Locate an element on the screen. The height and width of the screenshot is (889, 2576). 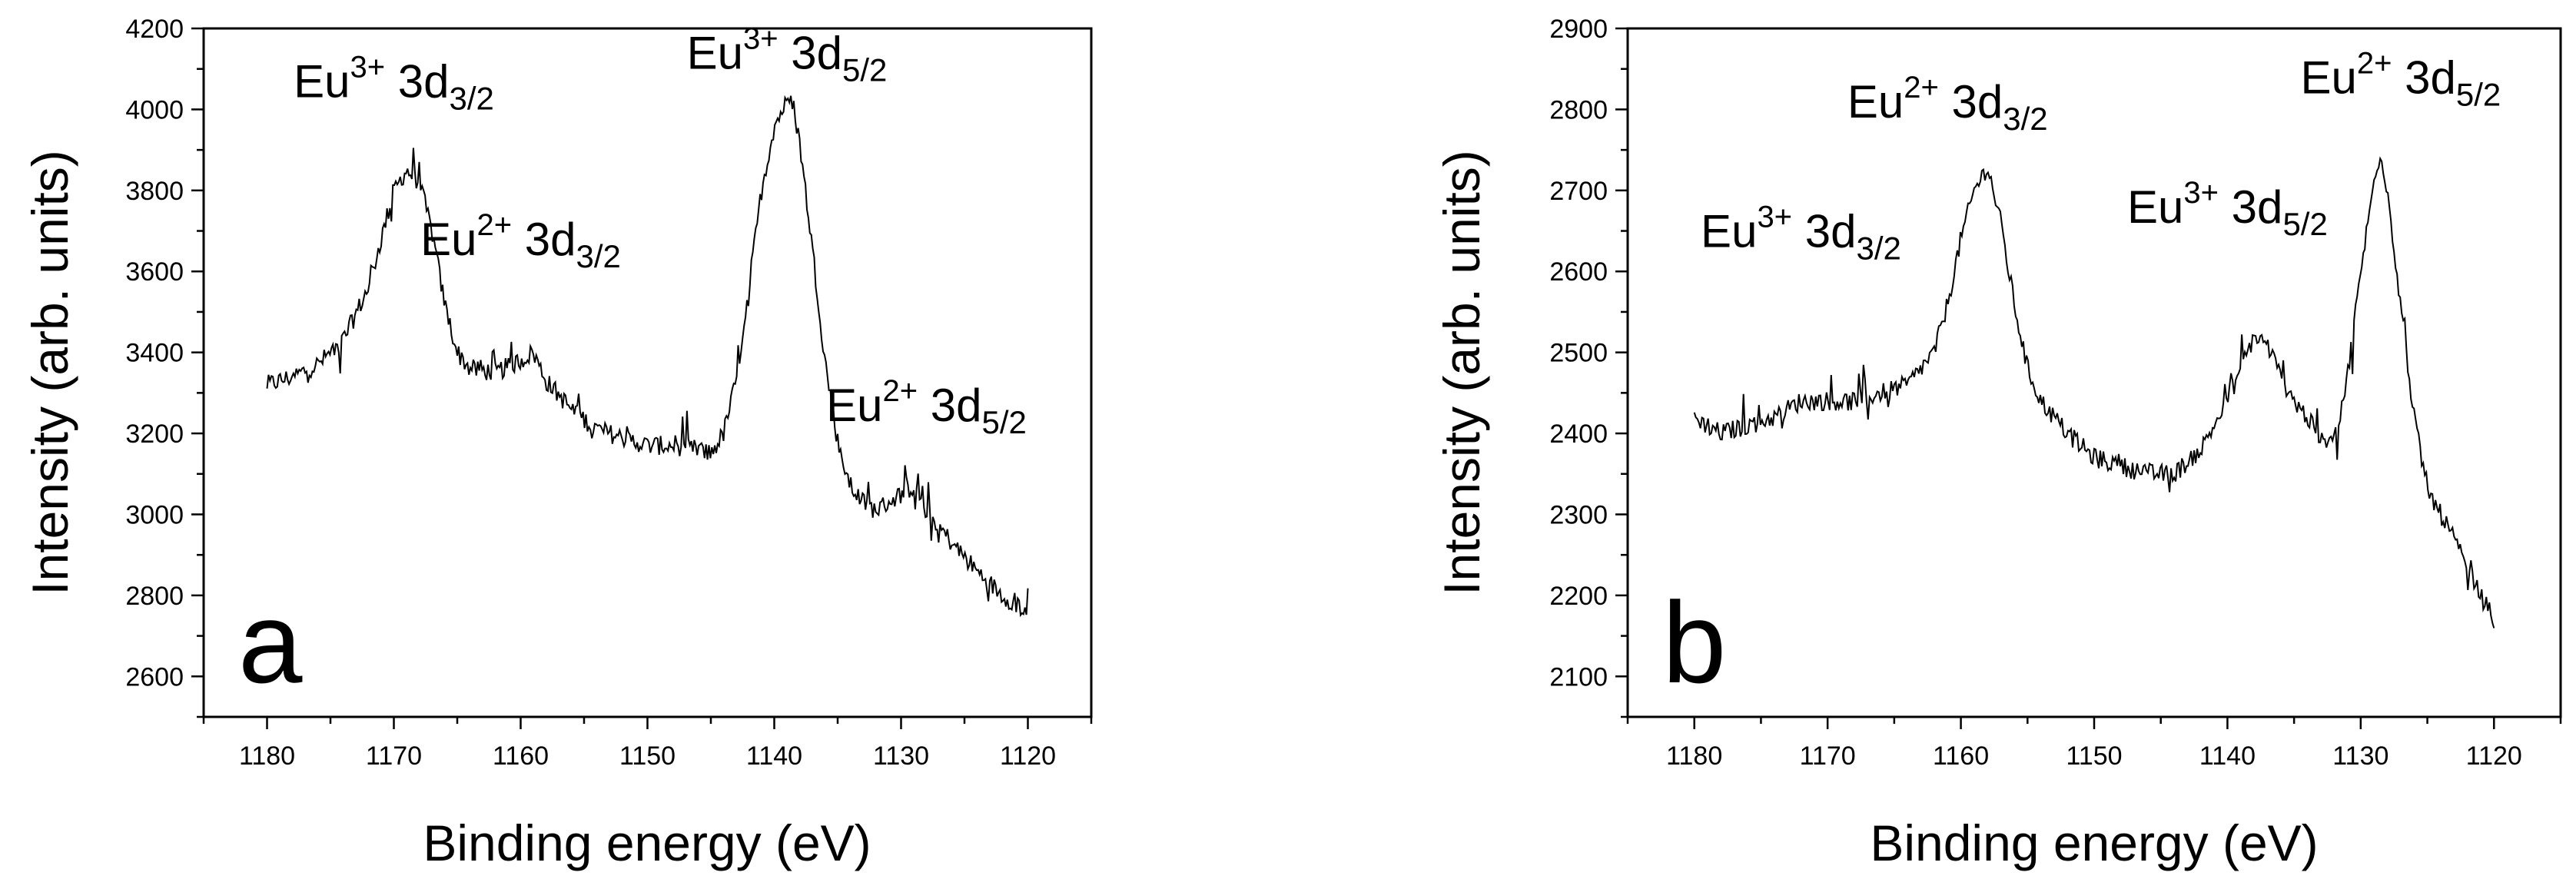
y-tick-label: 2200 is located at coordinates (1578, 596).